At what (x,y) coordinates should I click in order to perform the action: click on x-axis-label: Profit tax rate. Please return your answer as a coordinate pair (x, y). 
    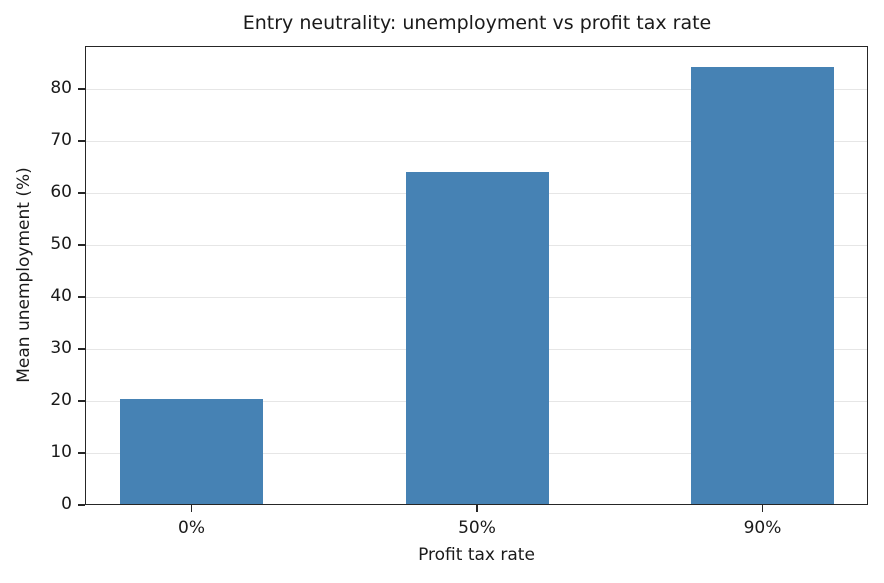
    Looking at the image, I should click on (476, 555).